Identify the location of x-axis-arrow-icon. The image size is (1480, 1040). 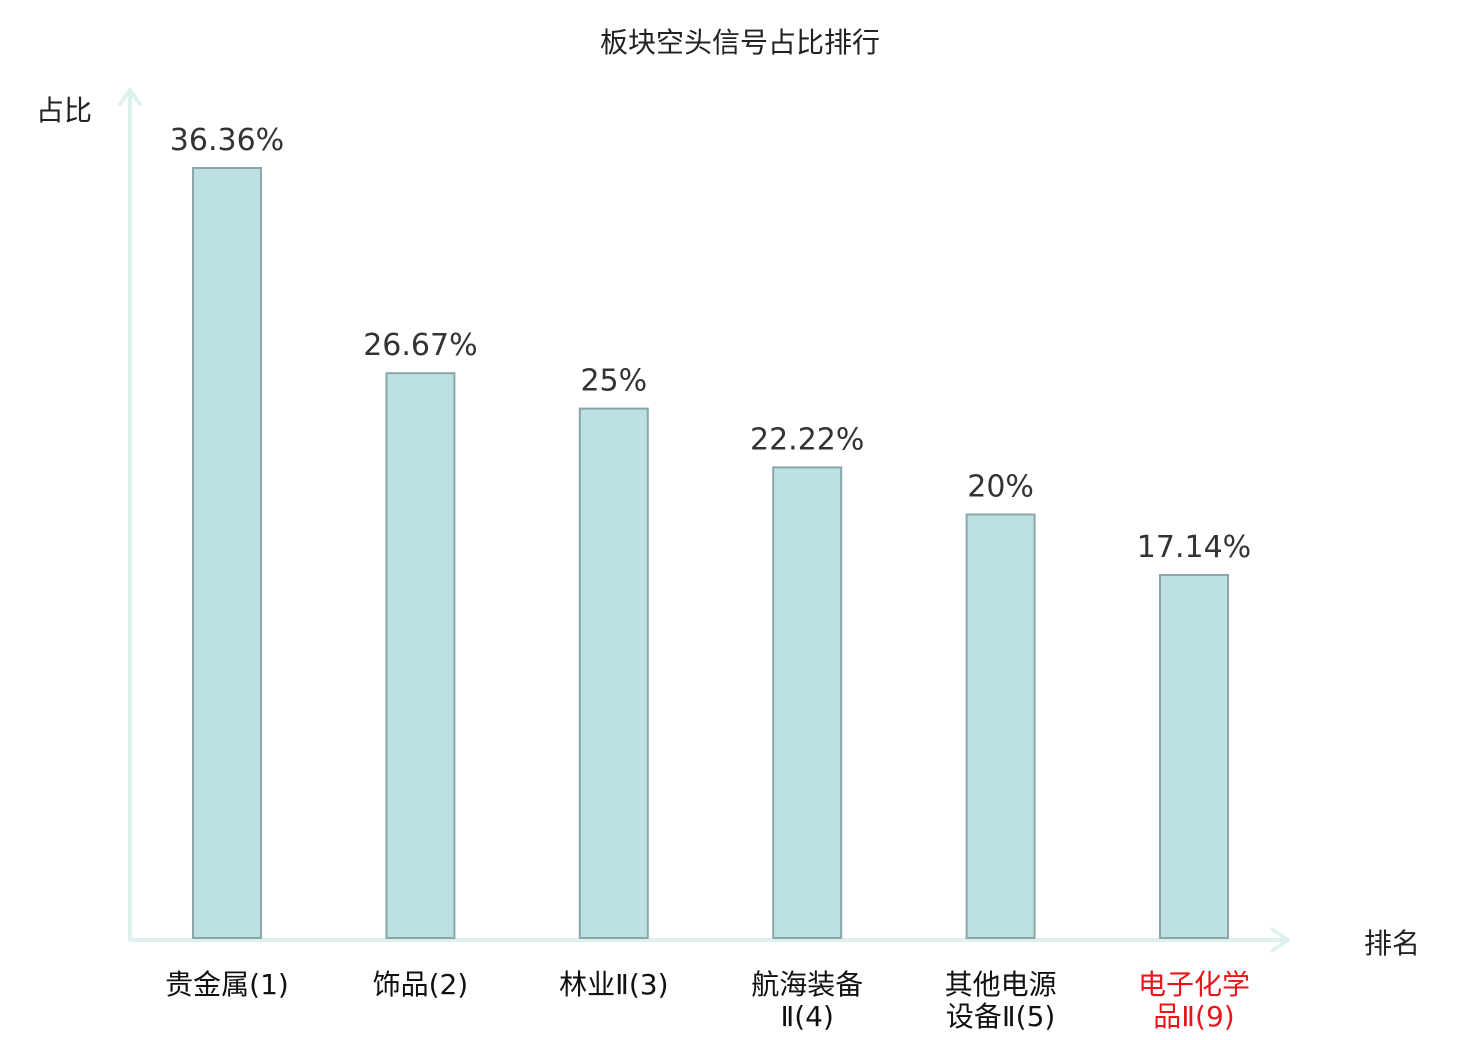
(1280, 940).